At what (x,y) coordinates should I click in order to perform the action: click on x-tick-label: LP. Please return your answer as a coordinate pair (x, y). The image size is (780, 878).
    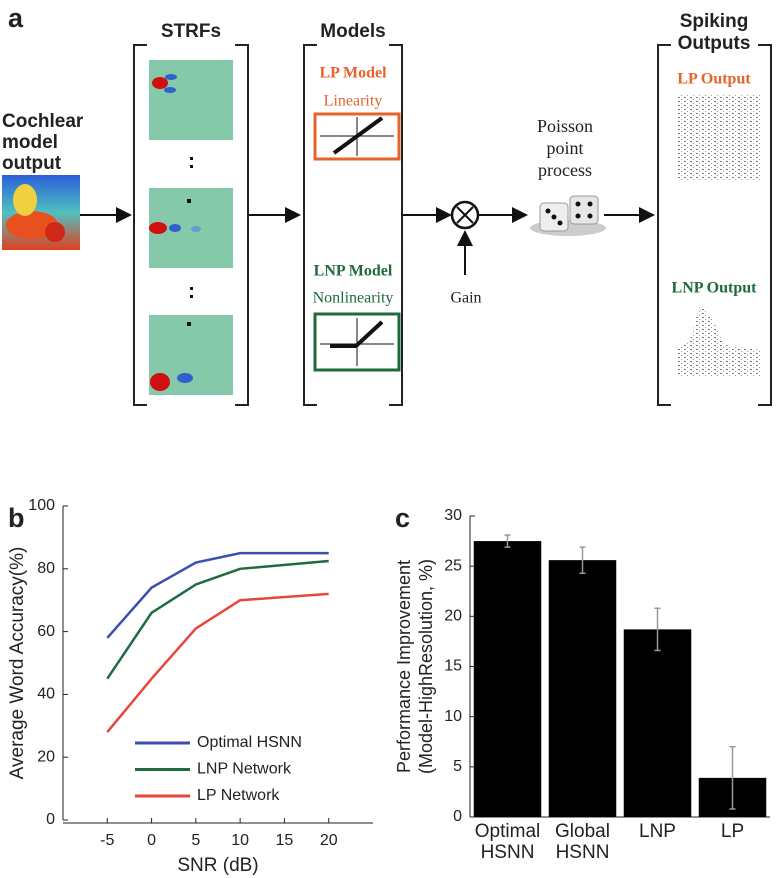
    Looking at the image, I should click on (732, 831).